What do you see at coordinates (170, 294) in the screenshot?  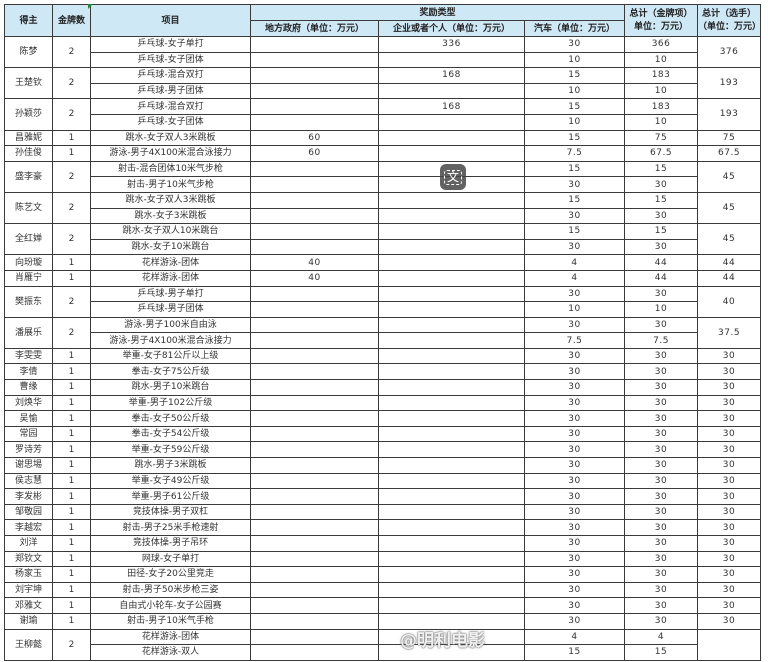 I see `event-cell: 乒乓球-男子单打` at bounding box center [170, 294].